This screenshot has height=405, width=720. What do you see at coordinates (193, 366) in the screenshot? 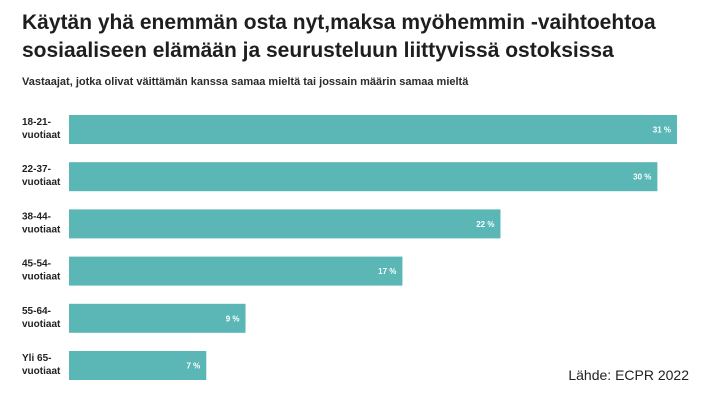
I see `bar-value-label-5: 7 %` at bounding box center [193, 366].